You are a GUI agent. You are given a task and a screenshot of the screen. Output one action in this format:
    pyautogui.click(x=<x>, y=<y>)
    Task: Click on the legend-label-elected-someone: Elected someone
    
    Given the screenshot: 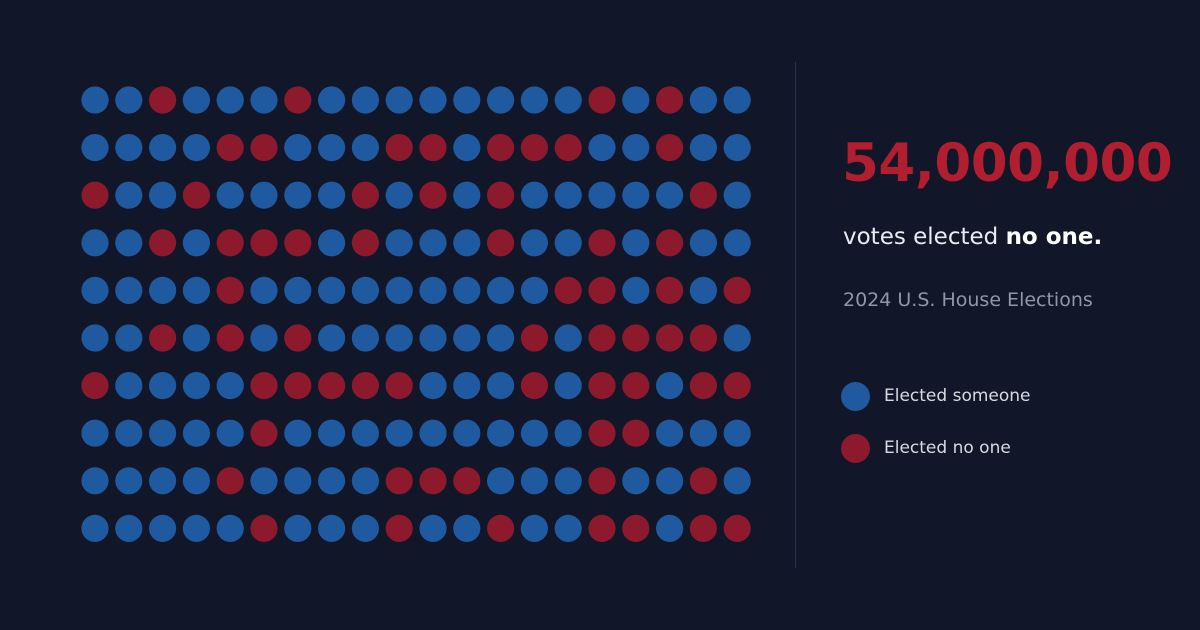 What is the action you would take?
    pyautogui.click(x=957, y=396)
    